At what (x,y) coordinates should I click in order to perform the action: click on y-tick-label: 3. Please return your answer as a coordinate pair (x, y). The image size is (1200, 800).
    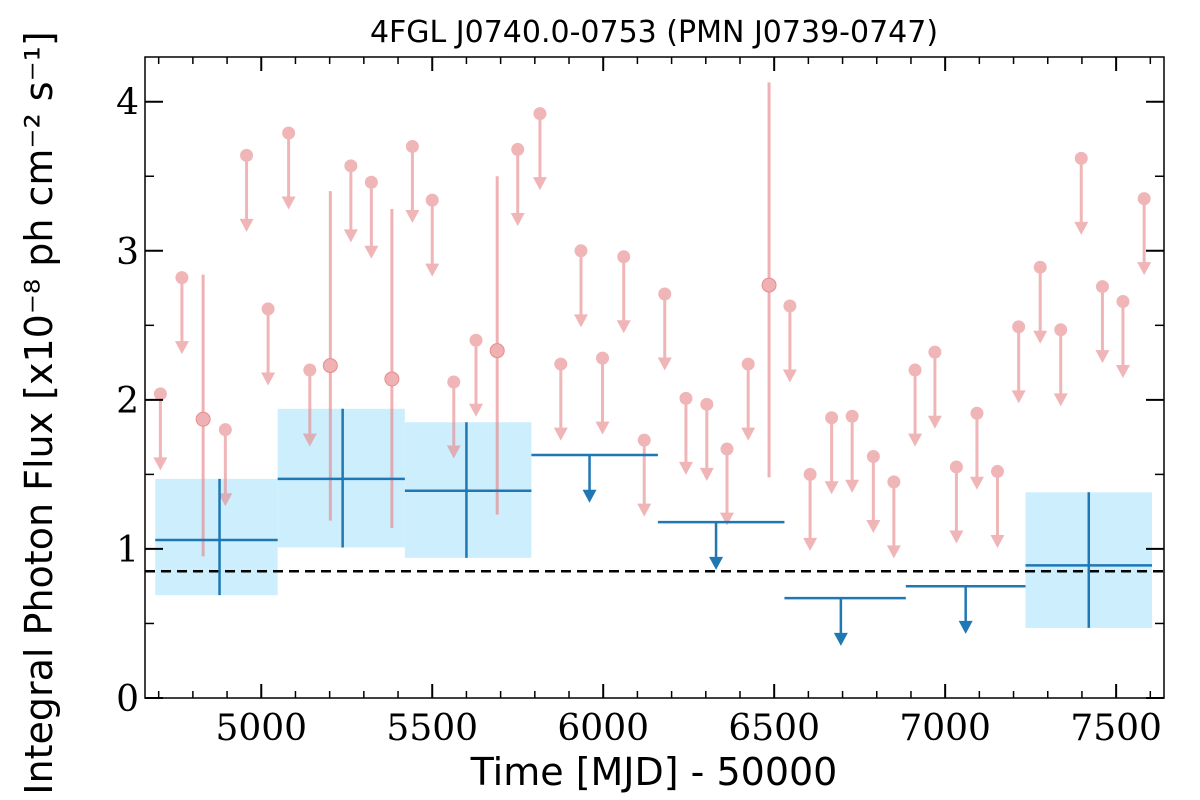
    Looking at the image, I should click on (127, 252).